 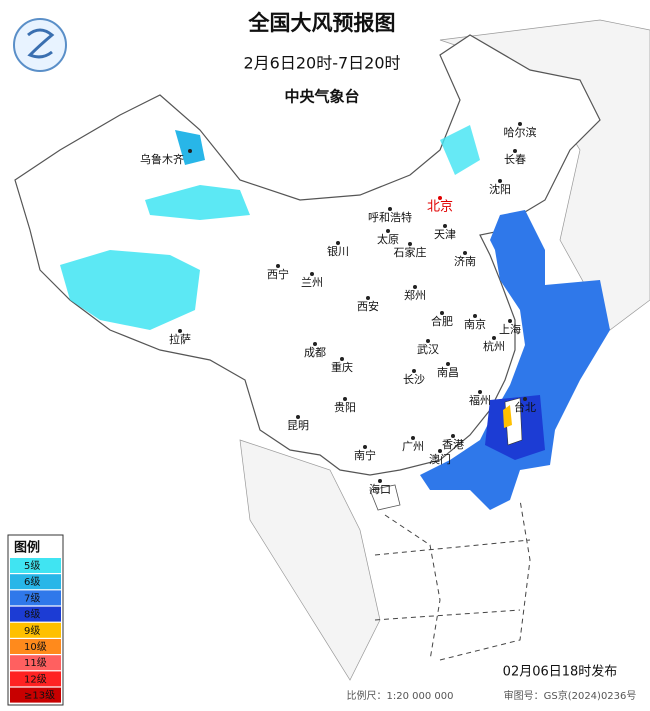 I want to click on city-label: 上海, so click(x=510, y=329).